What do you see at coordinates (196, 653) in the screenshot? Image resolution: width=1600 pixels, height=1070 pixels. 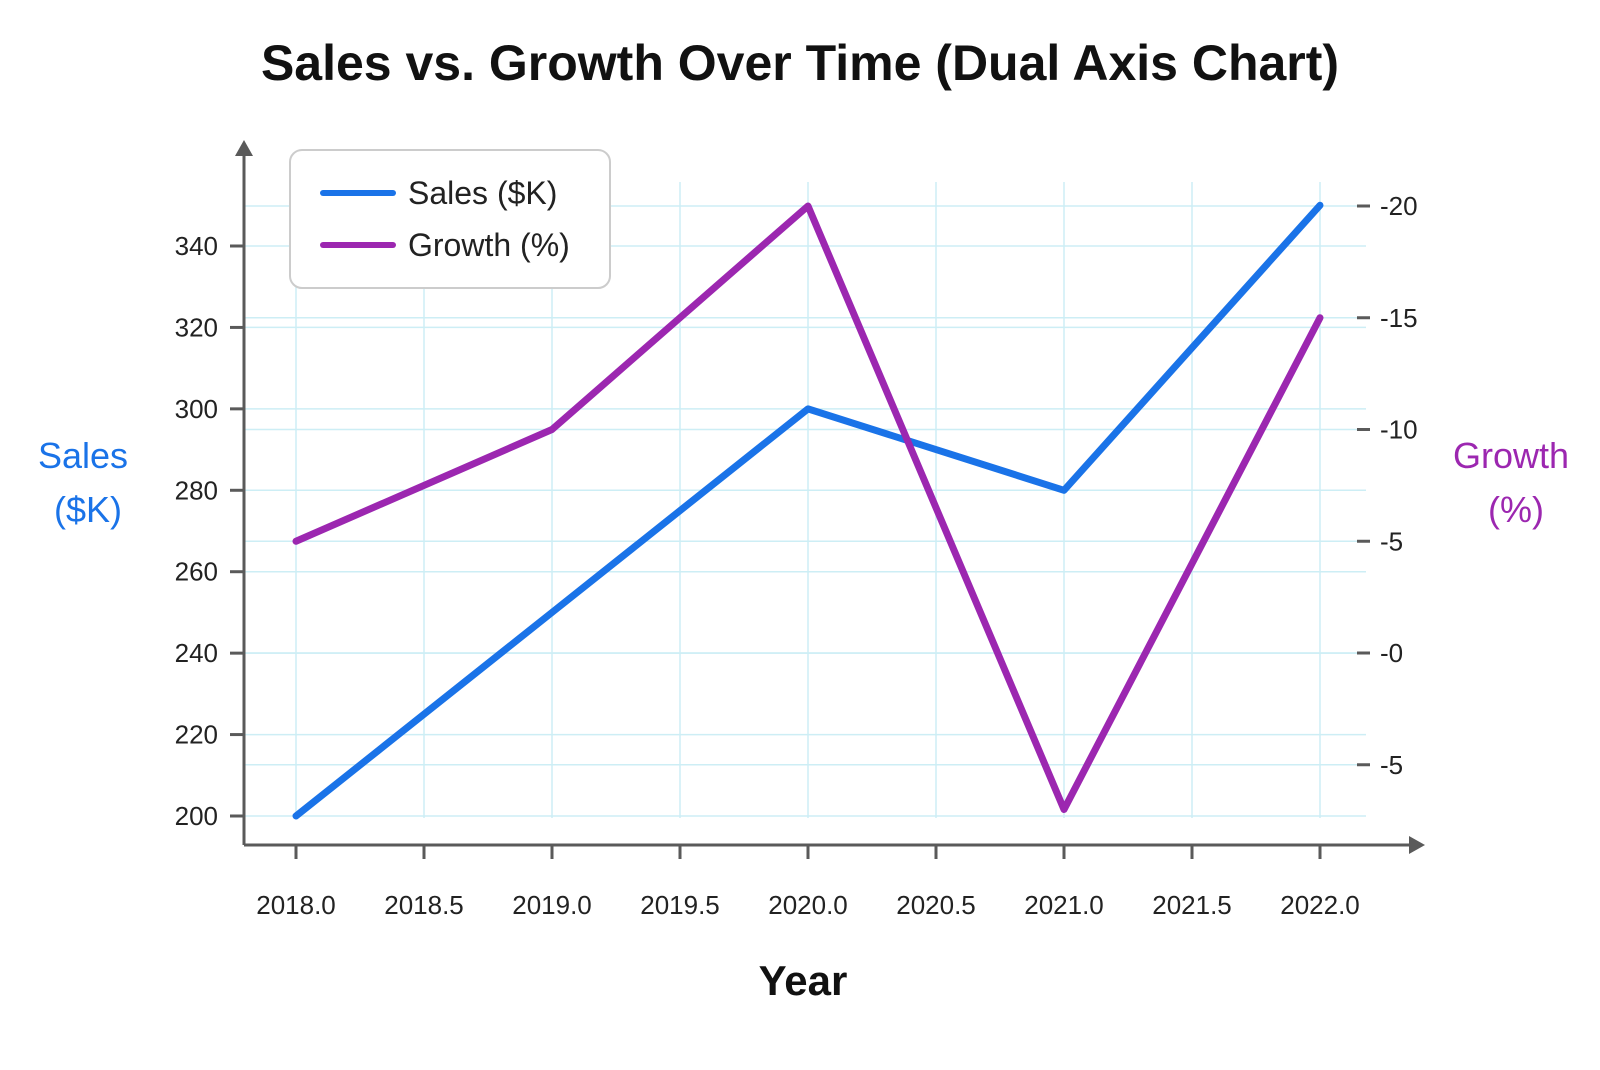 I see `left-y-tick-label: 240` at bounding box center [196, 653].